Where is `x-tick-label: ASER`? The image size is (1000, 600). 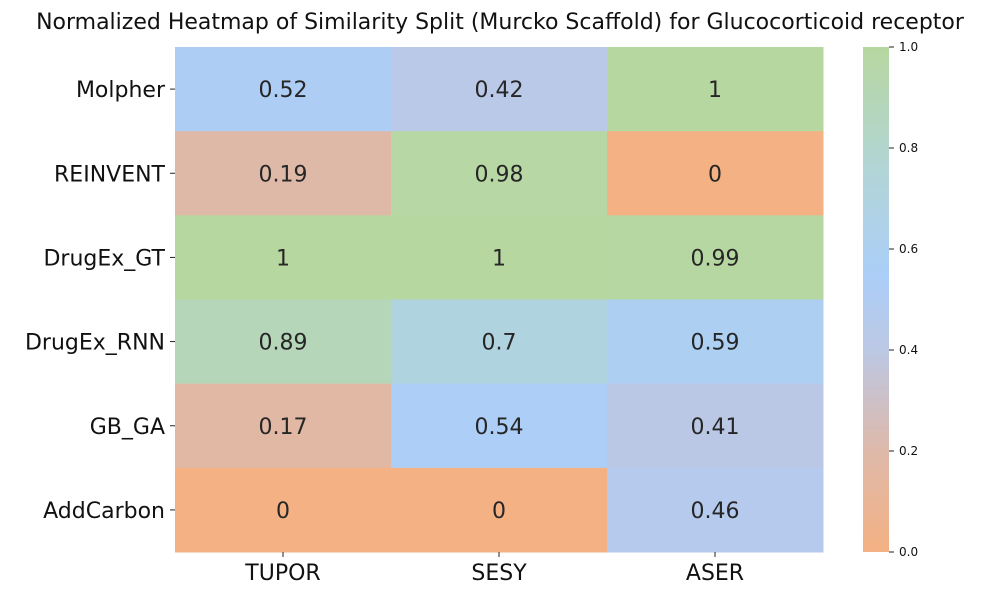
x-tick-label: ASER is located at coordinates (715, 573).